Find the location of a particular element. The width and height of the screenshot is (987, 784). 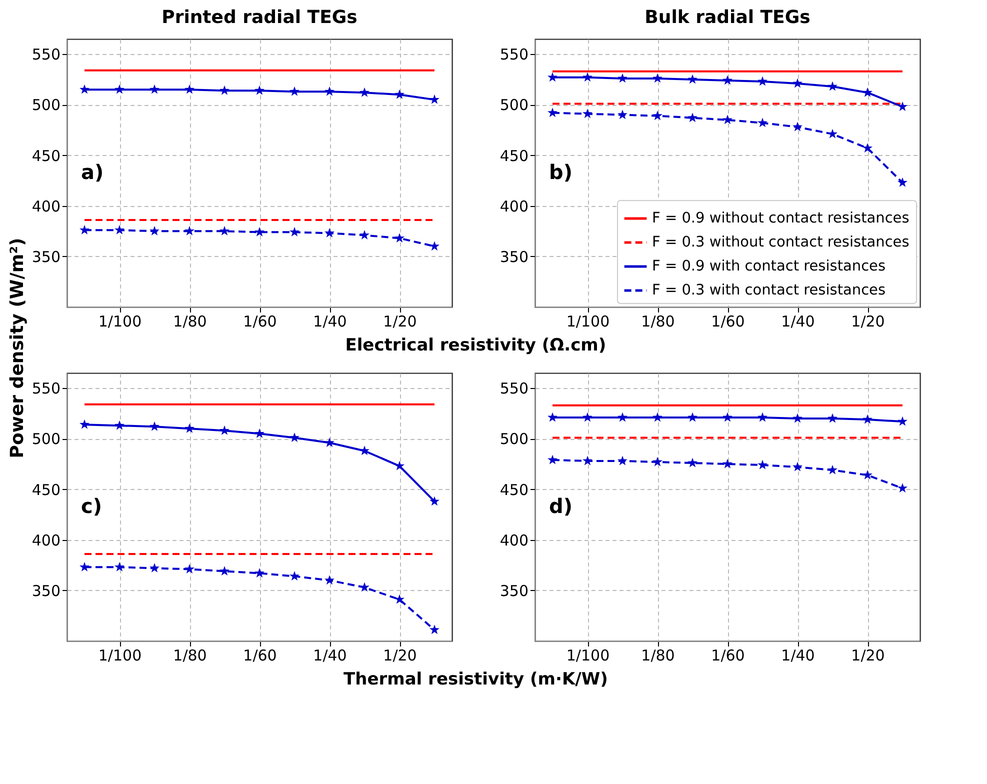

legend-label: F = 0.9 without contact resistances is located at coordinates (781, 218).